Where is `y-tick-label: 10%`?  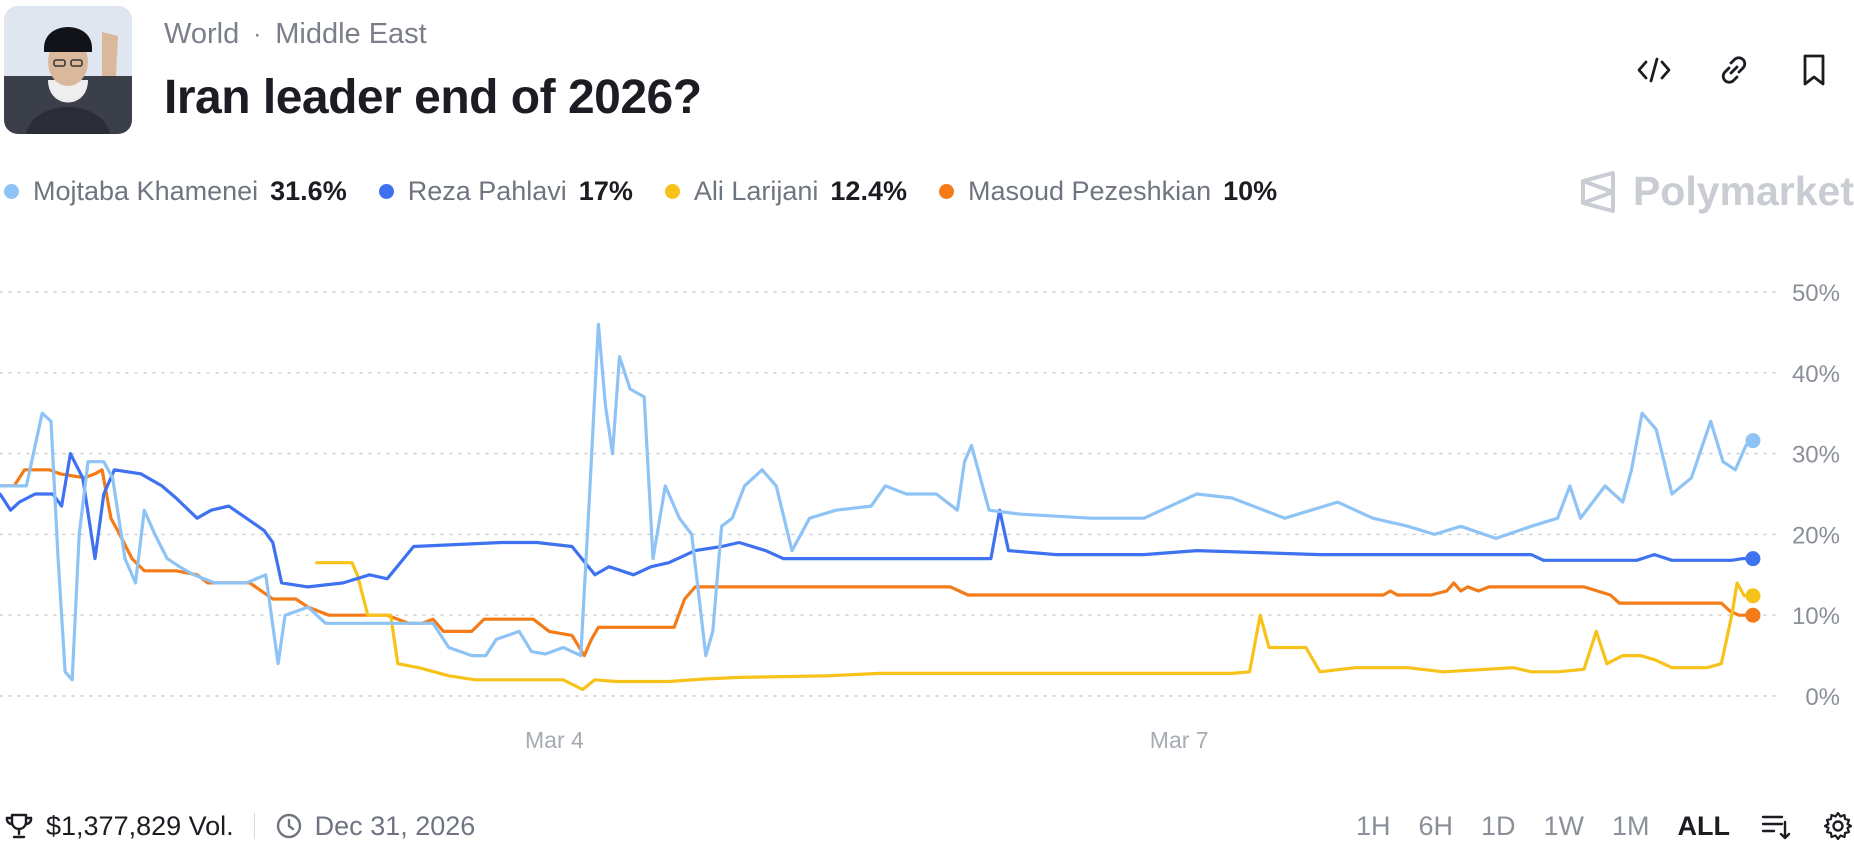
y-tick-label: 10% is located at coordinates (1816, 616).